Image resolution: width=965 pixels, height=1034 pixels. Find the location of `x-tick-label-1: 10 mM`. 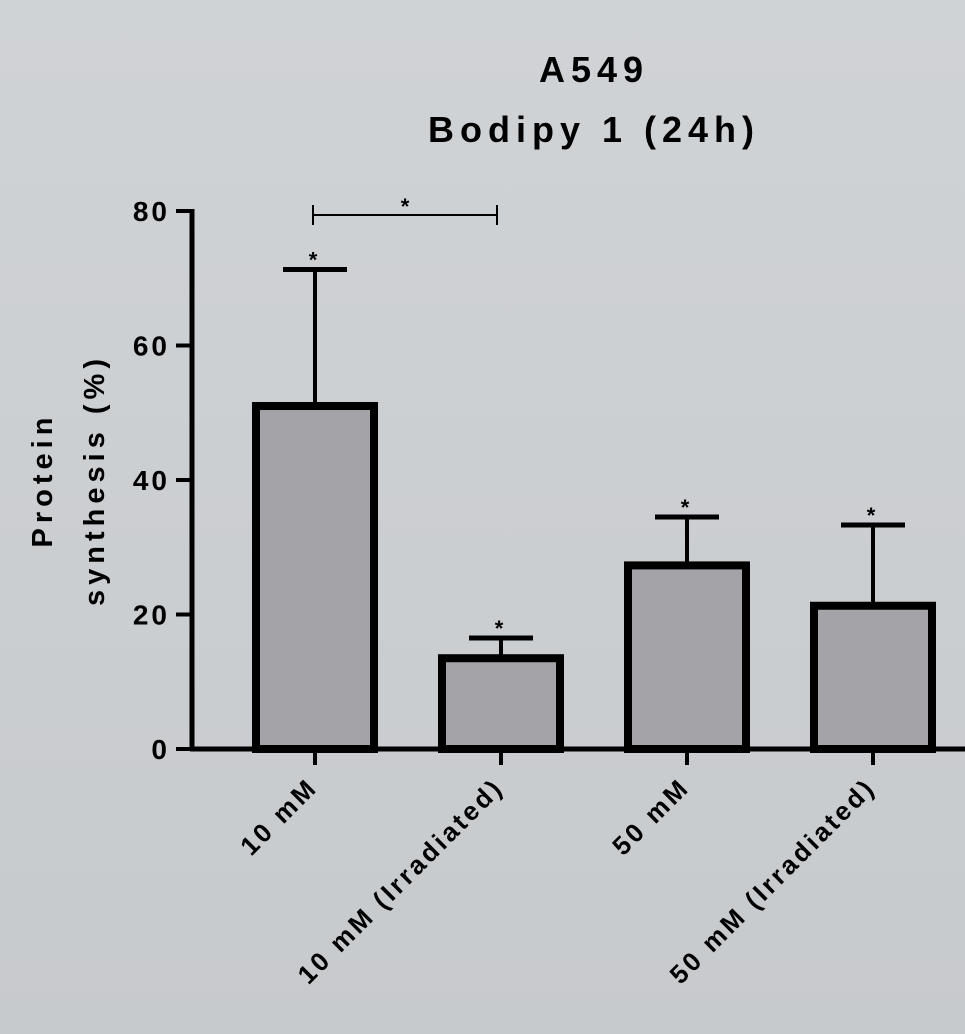

x-tick-label-1: 10 mM is located at coordinates (278, 816).